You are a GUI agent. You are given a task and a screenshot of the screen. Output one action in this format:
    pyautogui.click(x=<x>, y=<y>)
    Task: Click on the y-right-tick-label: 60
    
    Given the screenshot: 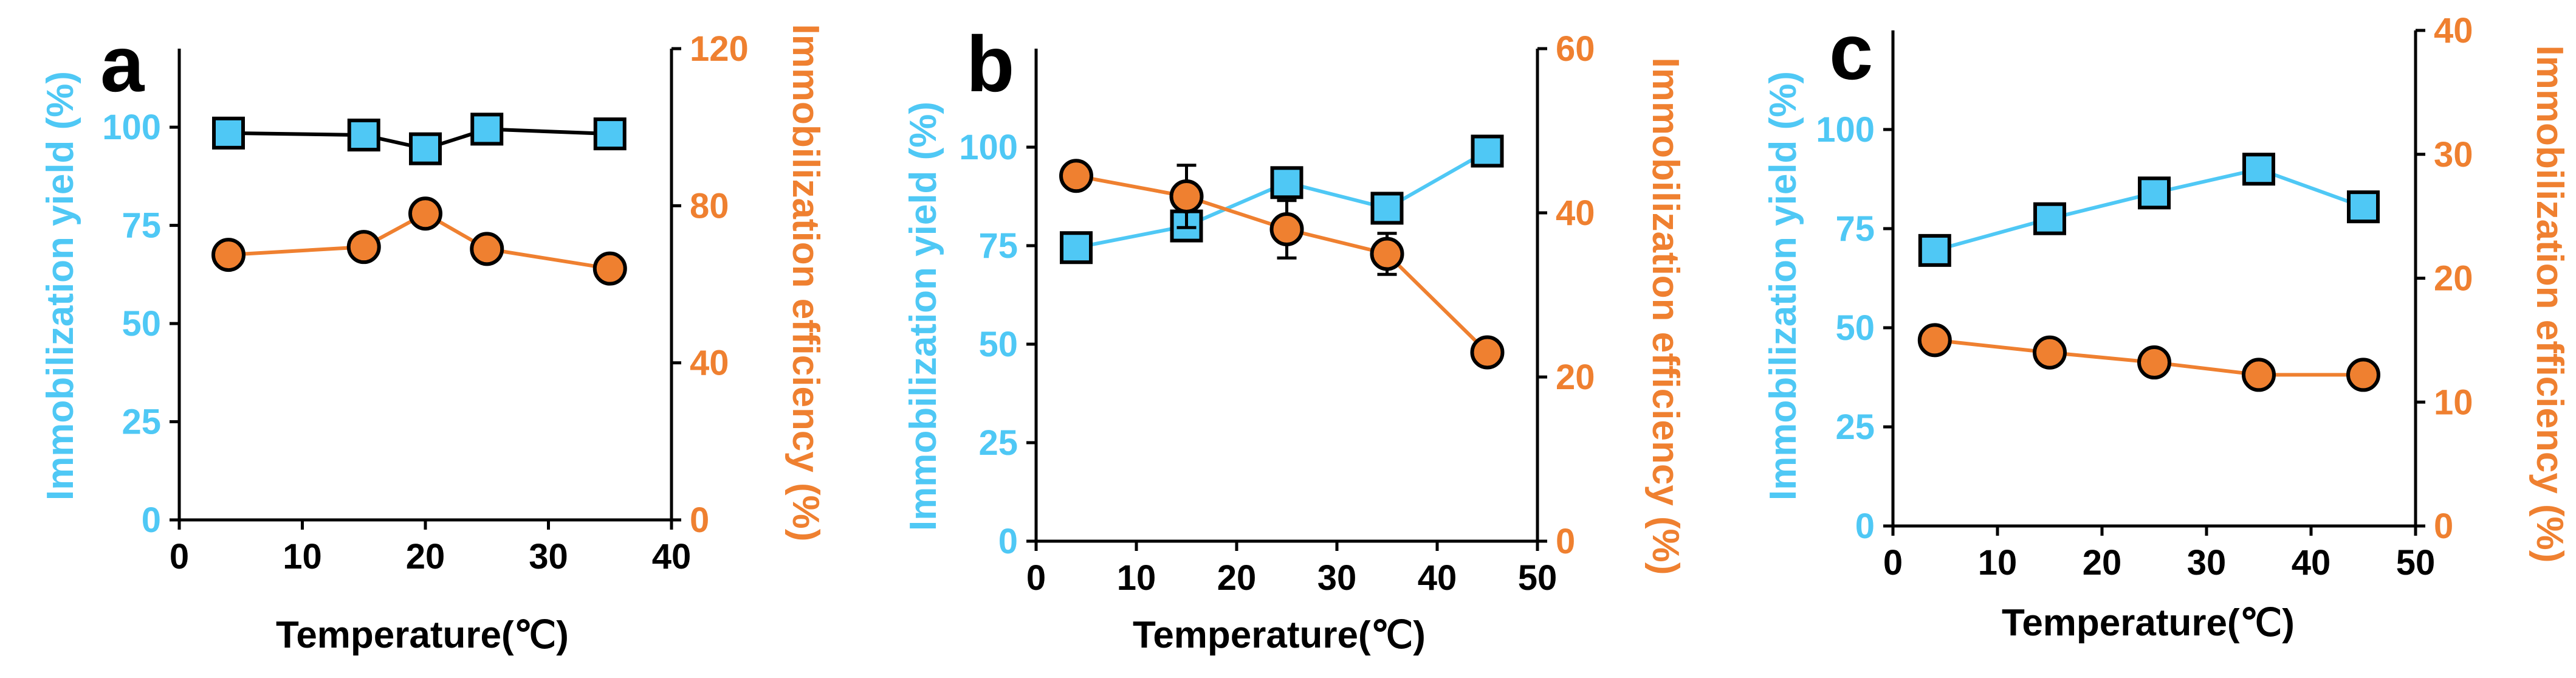 What is the action you would take?
    pyautogui.click(x=1575, y=49)
    